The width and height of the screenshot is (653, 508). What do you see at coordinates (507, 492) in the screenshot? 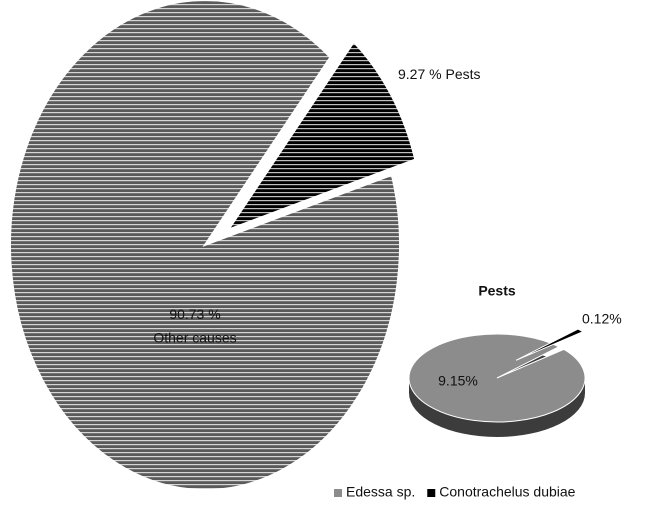
I see `legend-label: Conotrachelus dubiae` at bounding box center [507, 492].